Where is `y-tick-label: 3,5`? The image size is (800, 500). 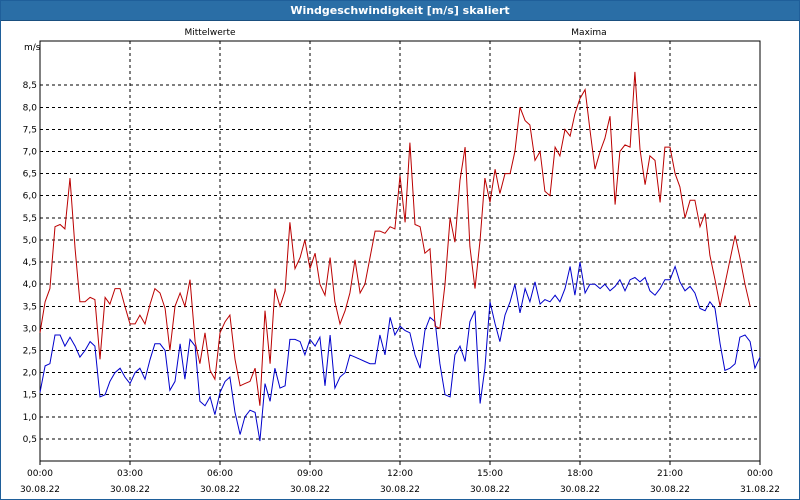
y-tick-label: 3,5 is located at coordinates (30, 307).